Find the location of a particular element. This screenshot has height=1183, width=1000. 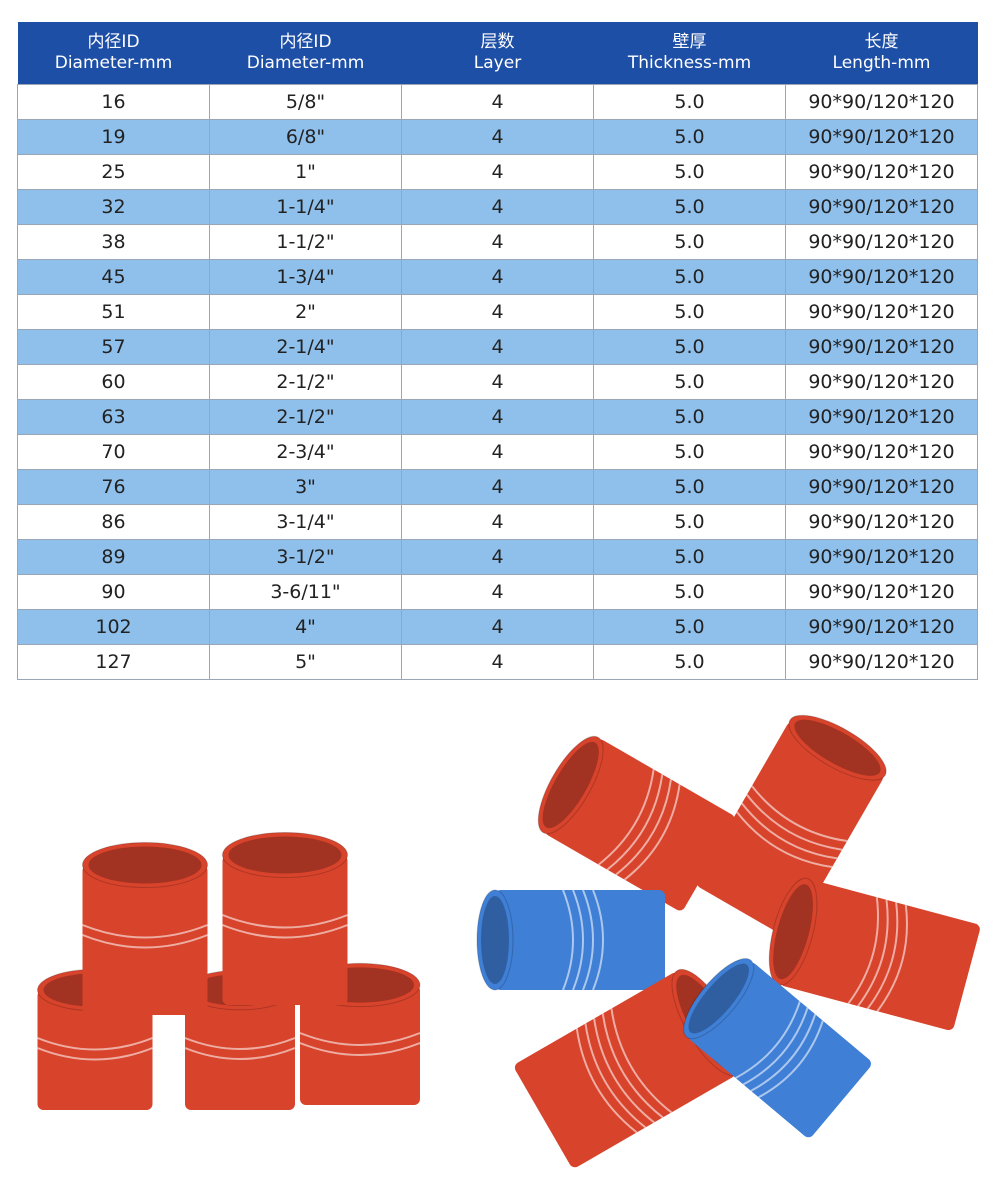

table-cell: 16 is located at coordinates (113, 102).